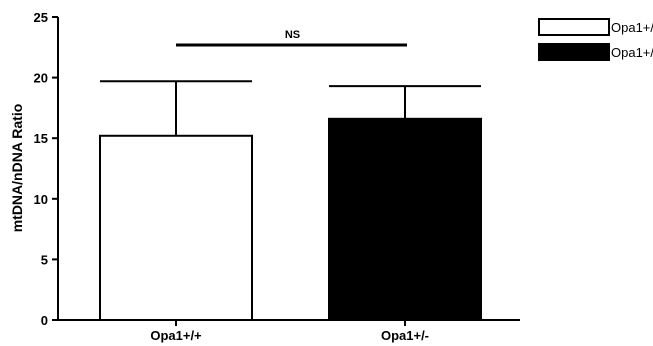 The width and height of the screenshot is (653, 346). What do you see at coordinates (292, 35) in the screenshot?
I see `significance-label: NS` at bounding box center [292, 35].